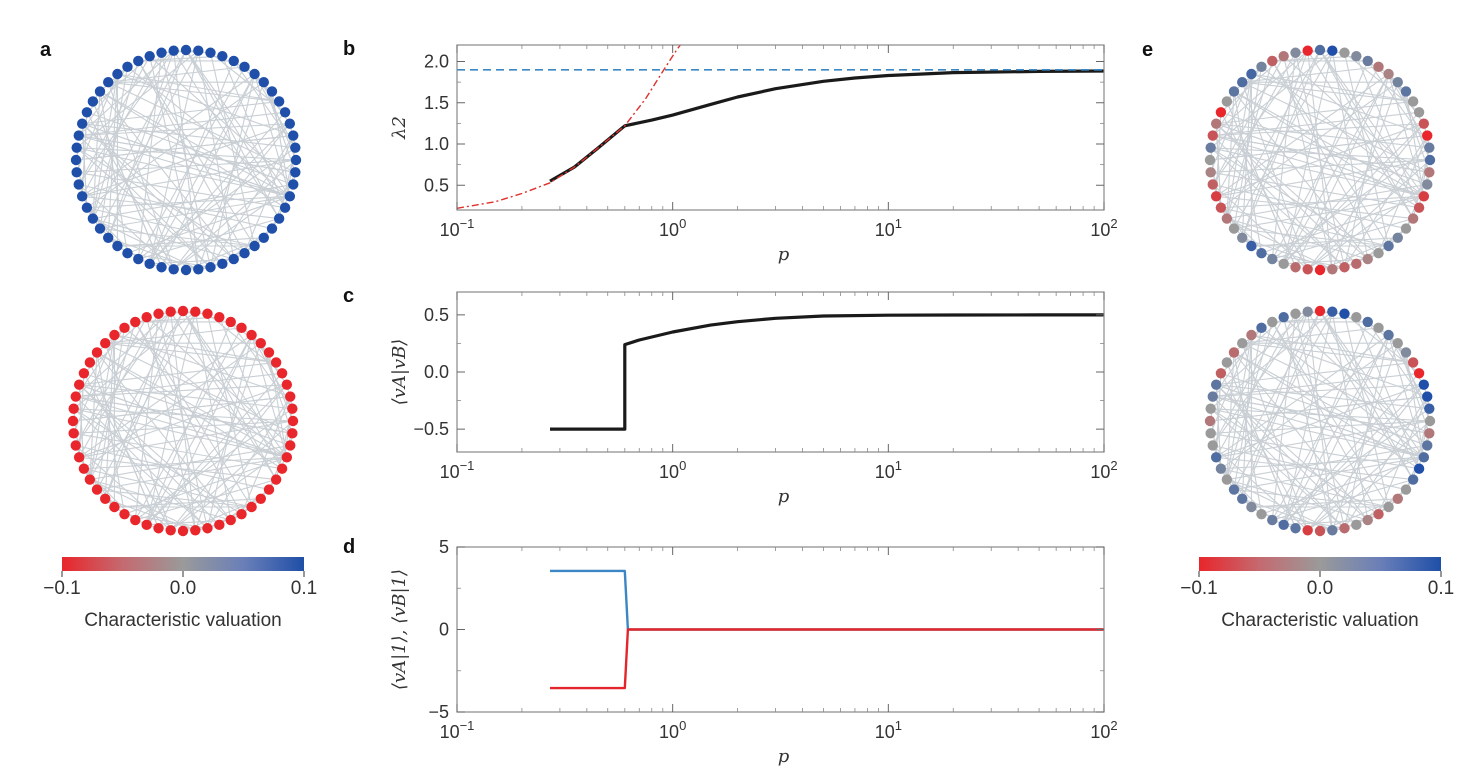 Image resolution: width=1477 pixels, height=777 pixels. I want to click on y-axis-label: λ2, so click(399, 128).